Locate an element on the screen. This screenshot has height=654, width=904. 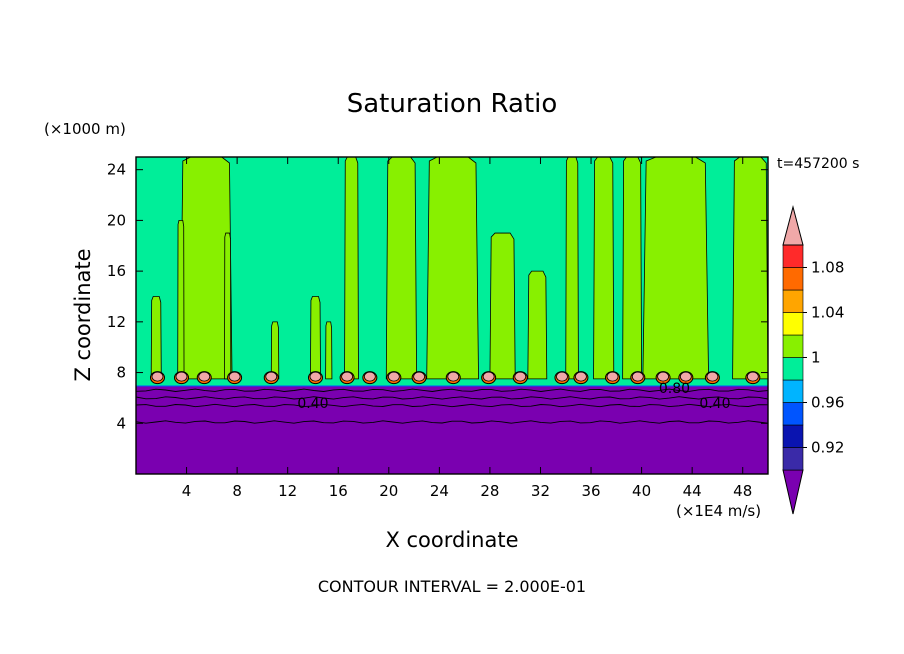
colorbar-label: 1.08 is located at coordinates (827, 268).